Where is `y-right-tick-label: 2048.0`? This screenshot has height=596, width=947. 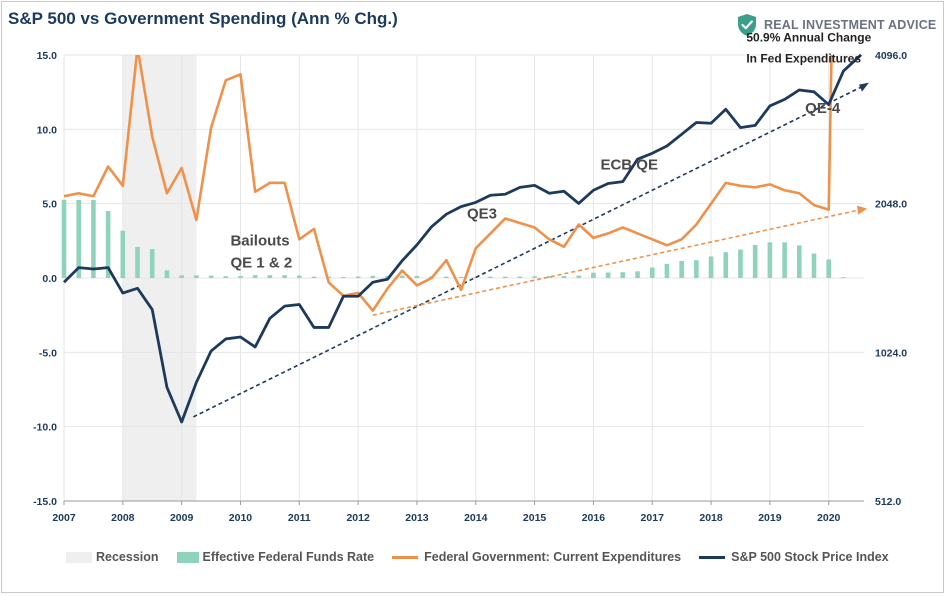
y-right-tick-label: 2048.0 is located at coordinates (891, 205).